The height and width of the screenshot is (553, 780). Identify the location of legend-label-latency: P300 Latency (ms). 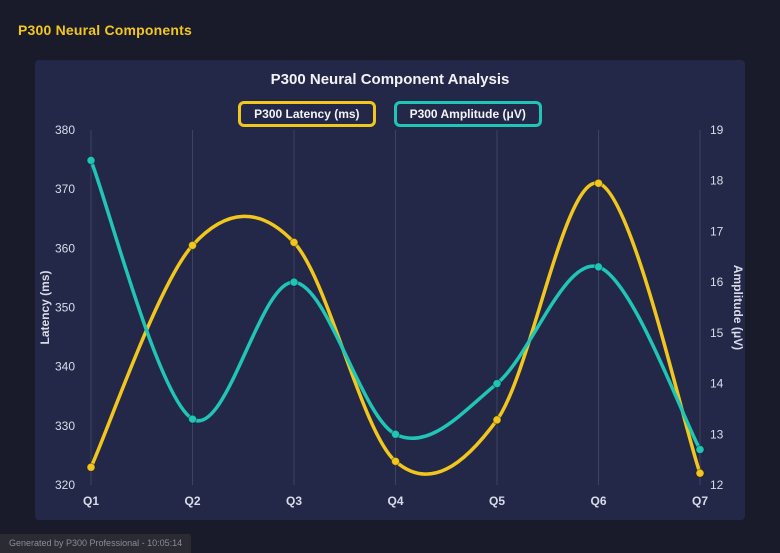
(307, 114).